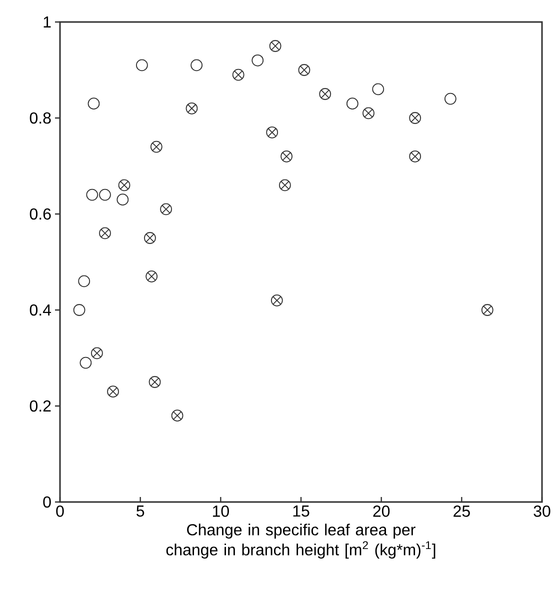 The image size is (555, 600). Describe the element at coordinates (47, 22) in the screenshot. I see `y-tick-label: 1` at that location.